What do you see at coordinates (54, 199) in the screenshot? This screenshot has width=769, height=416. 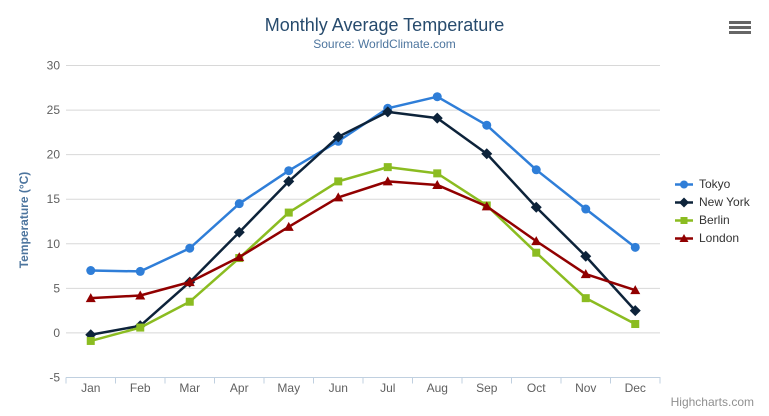 I see `y-axis-label: 15` at bounding box center [54, 199].